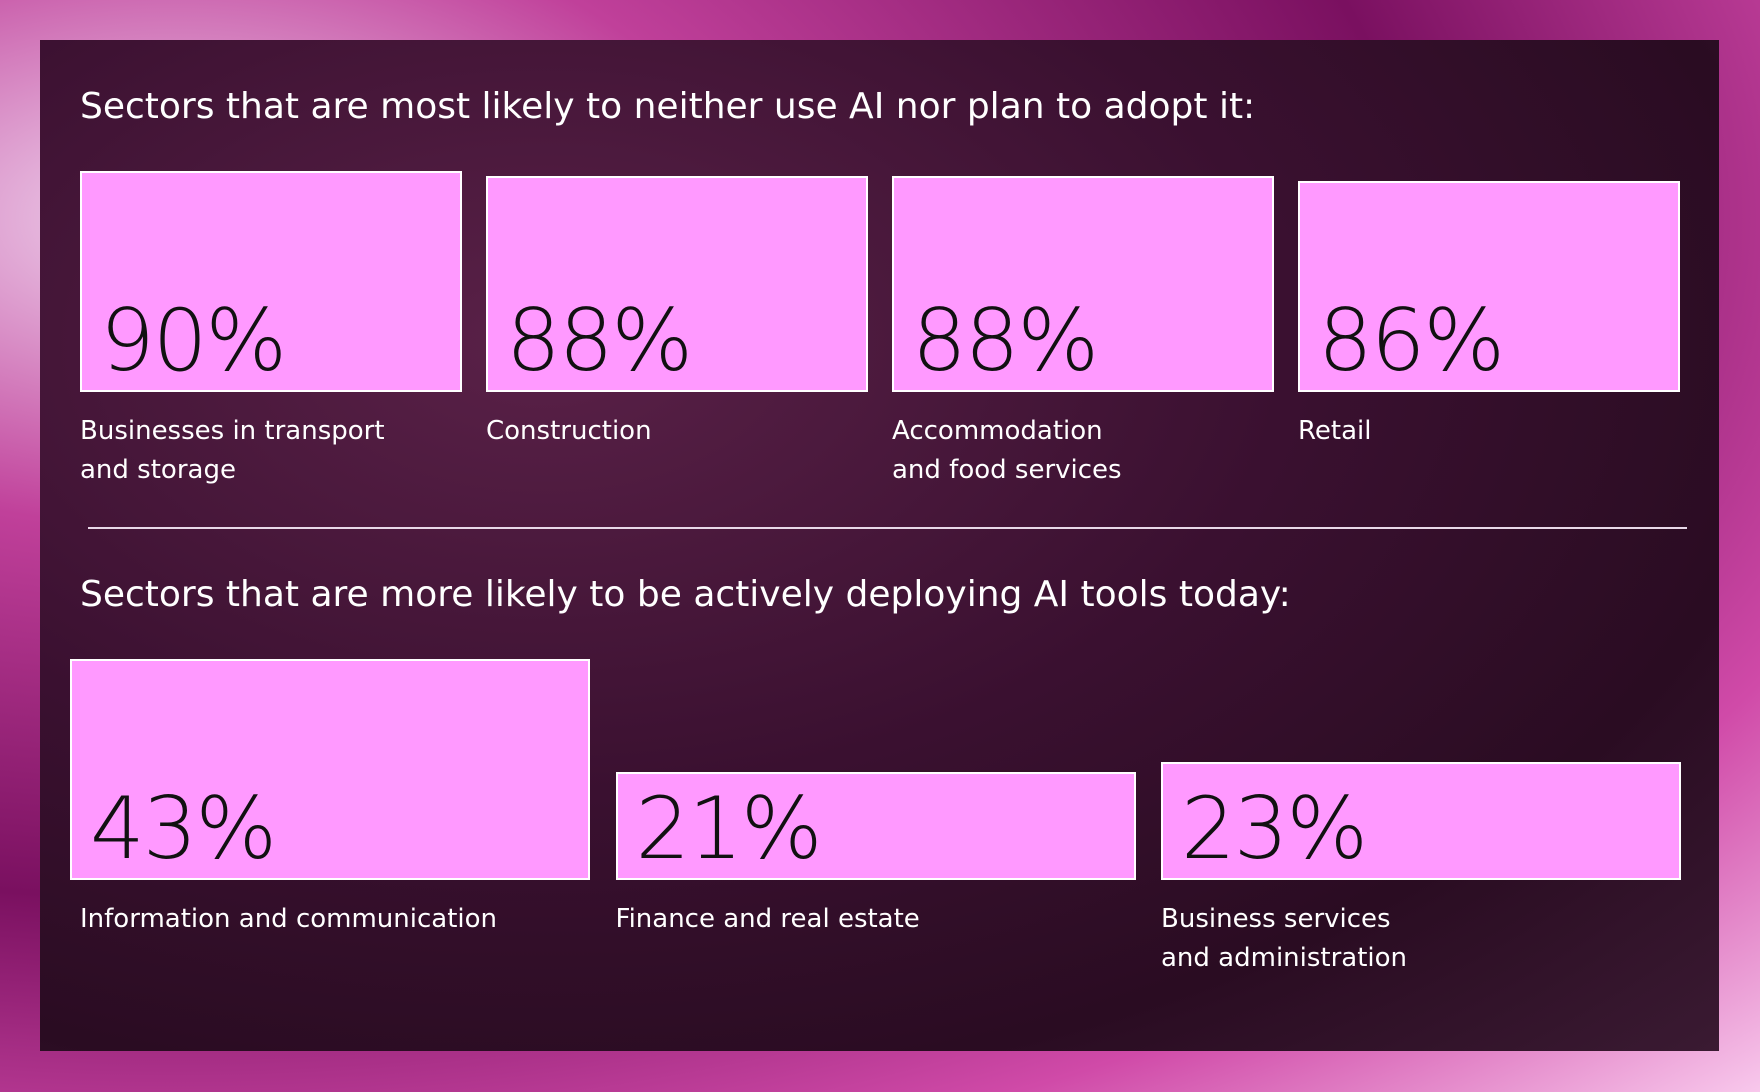 This screenshot has width=1760, height=1092. Describe the element at coordinates (232, 450) in the screenshot. I see `category-label: Businesses in transport and storage` at that location.